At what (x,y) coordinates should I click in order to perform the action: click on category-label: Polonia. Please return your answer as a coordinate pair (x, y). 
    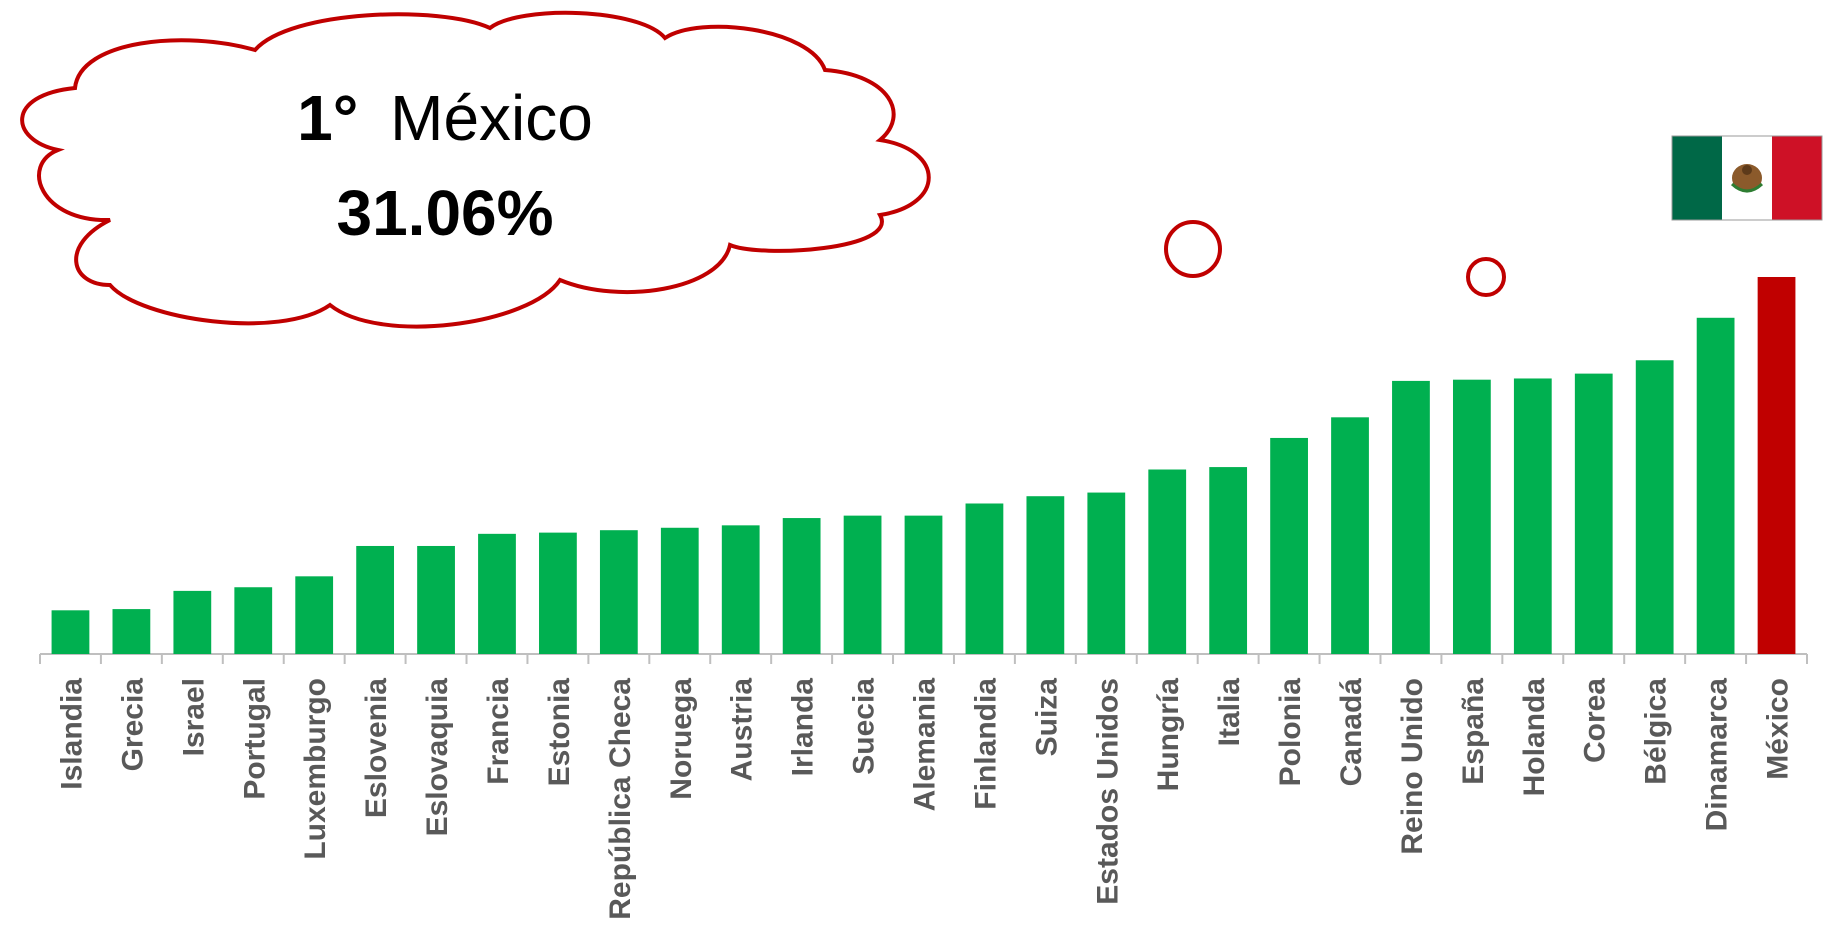
    Looking at the image, I should click on (1290, 732).